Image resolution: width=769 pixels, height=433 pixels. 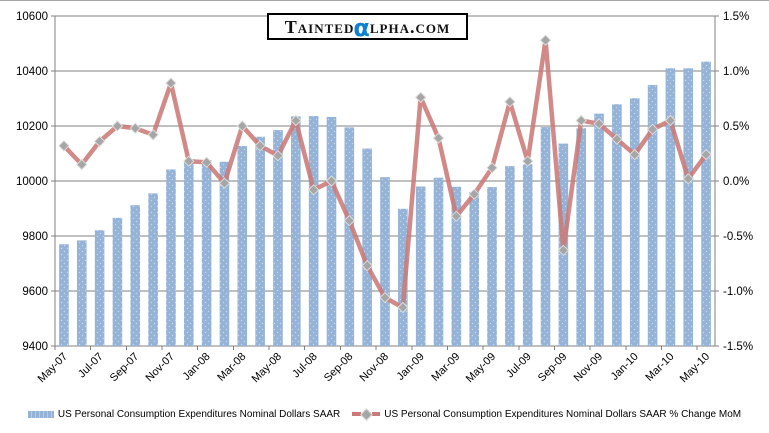 What do you see at coordinates (35, 347) in the screenshot?
I see `svg-text: 9400` at bounding box center [35, 347].